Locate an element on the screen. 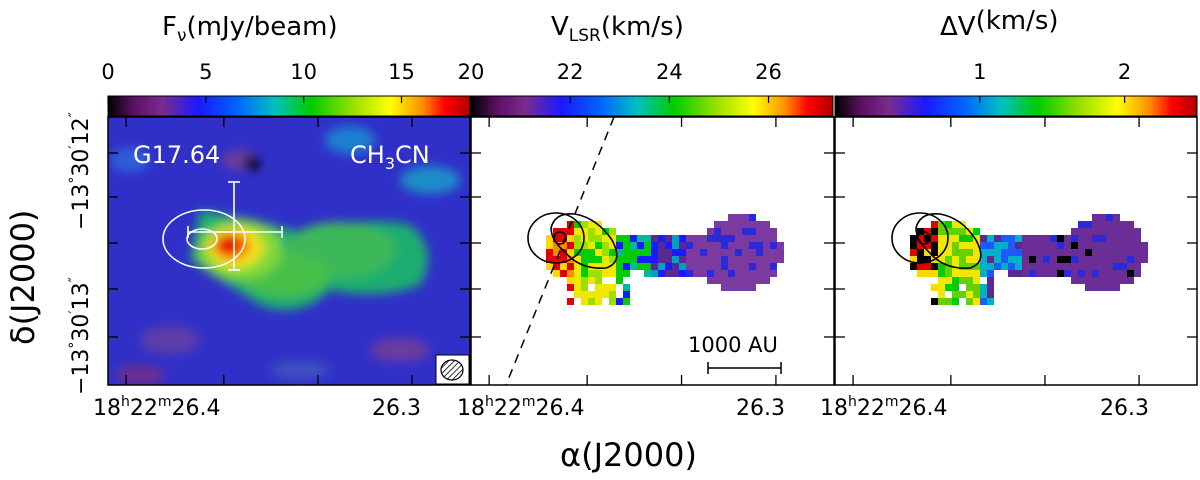 This screenshot has height=480, width=1200. cb1-label-rest: (mJy/beam) is located at coordinates (261, 27).